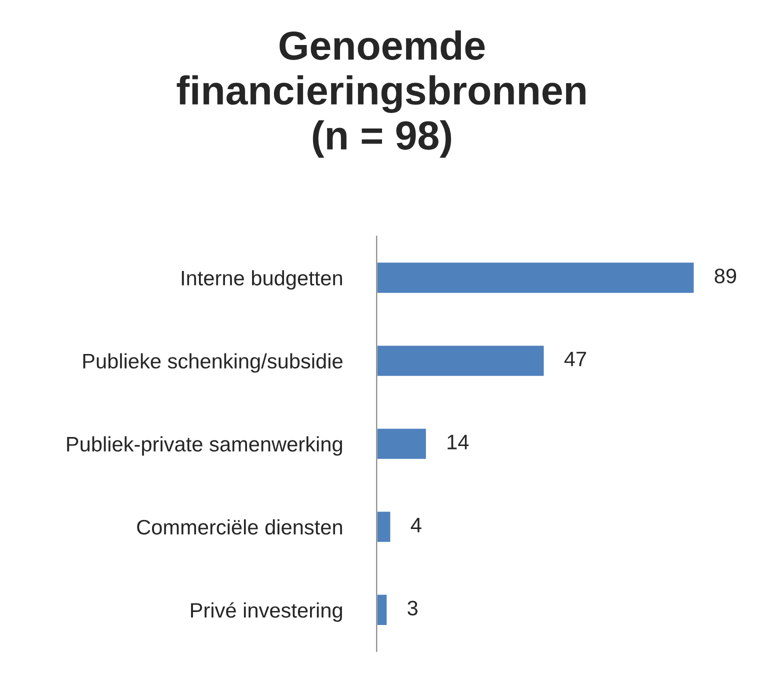 The image size is (764, 675). I want to click on data-label: 89, so click(725, 276).